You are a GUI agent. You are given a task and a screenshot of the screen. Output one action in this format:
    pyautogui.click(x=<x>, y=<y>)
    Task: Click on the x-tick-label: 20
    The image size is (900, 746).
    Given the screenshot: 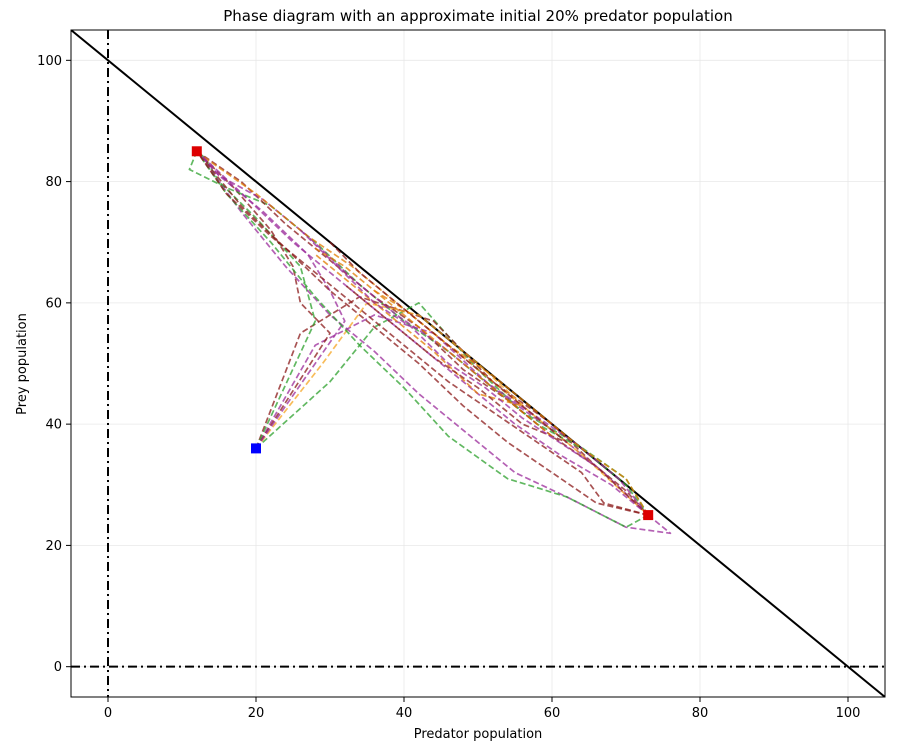 What is the action you would take?
    pyautogui.click(x=256, y=713)
    